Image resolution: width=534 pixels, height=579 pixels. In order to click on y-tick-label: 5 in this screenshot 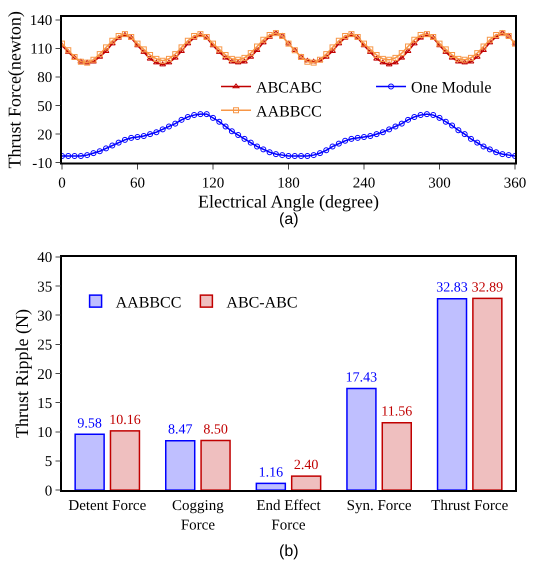, I will do `click(48, 462)`.